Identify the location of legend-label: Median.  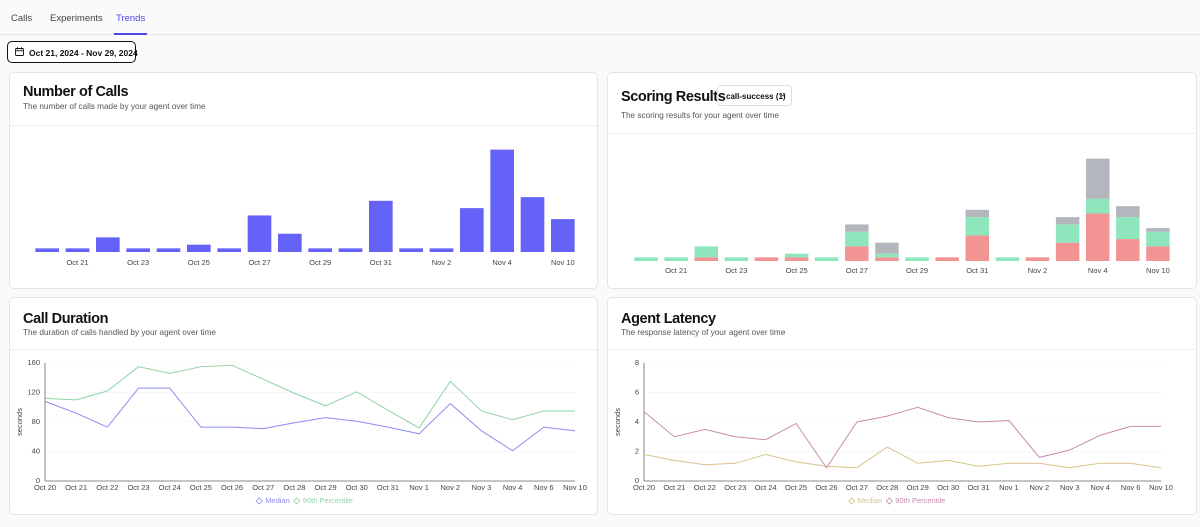
(870, 500).